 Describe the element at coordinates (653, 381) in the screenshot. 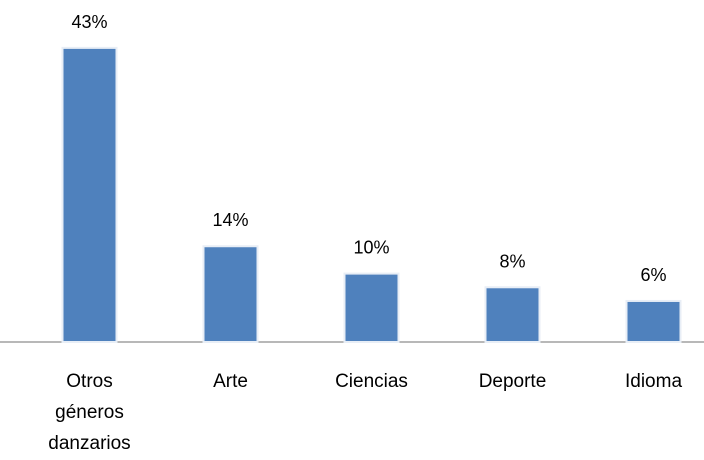

I see `x-tick-label: Idioma` at that location.